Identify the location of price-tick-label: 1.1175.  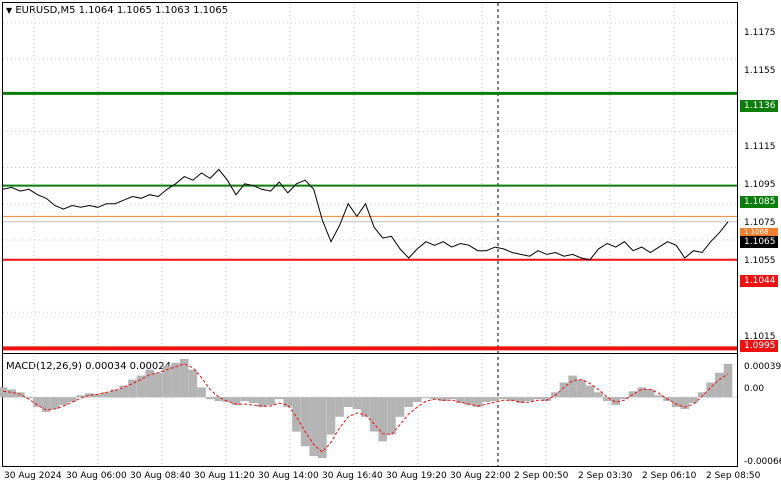
(760, 33).